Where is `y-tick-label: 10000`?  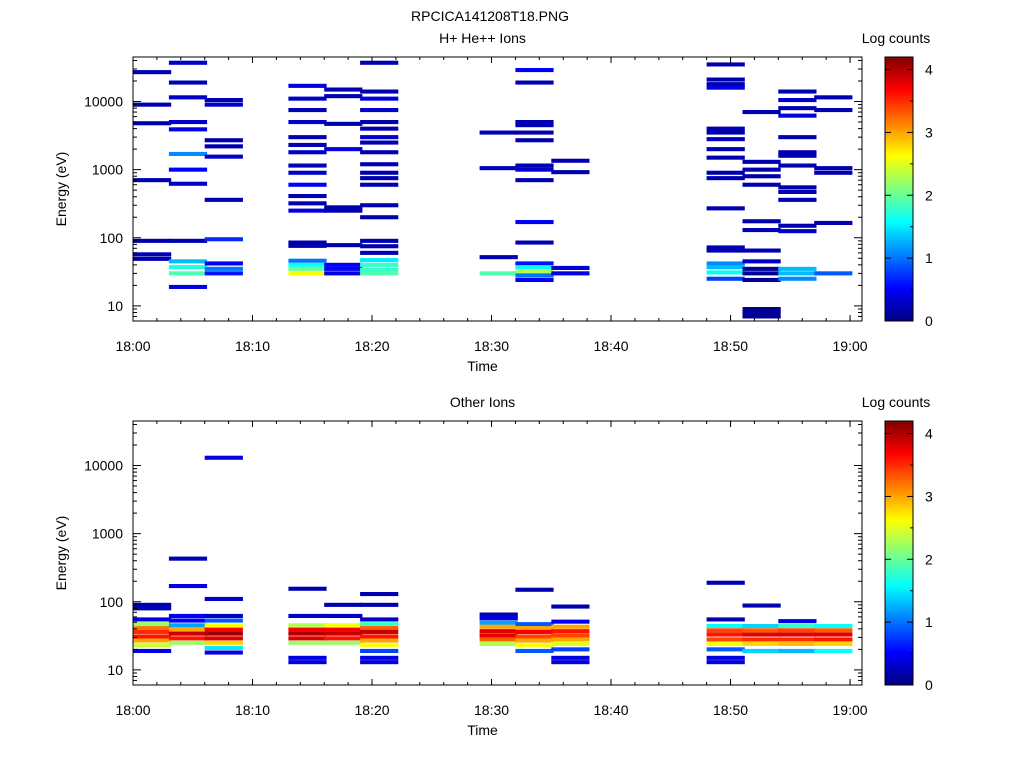
y-tick-label: 10000 is located at coordinates (103, 466).